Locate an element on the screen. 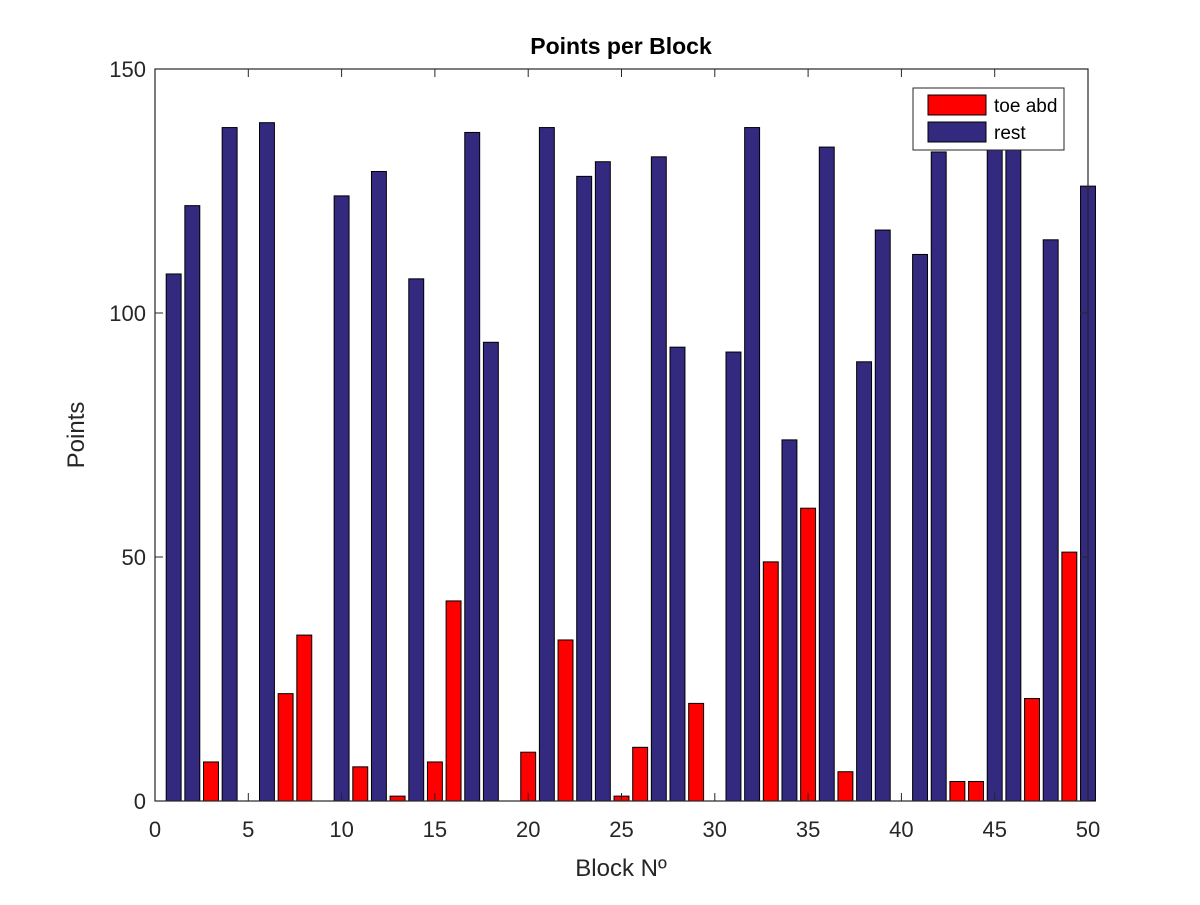 This screenshot has width=1200, height=905. y-tick-label: 100 is located at coordinates (127, 313).